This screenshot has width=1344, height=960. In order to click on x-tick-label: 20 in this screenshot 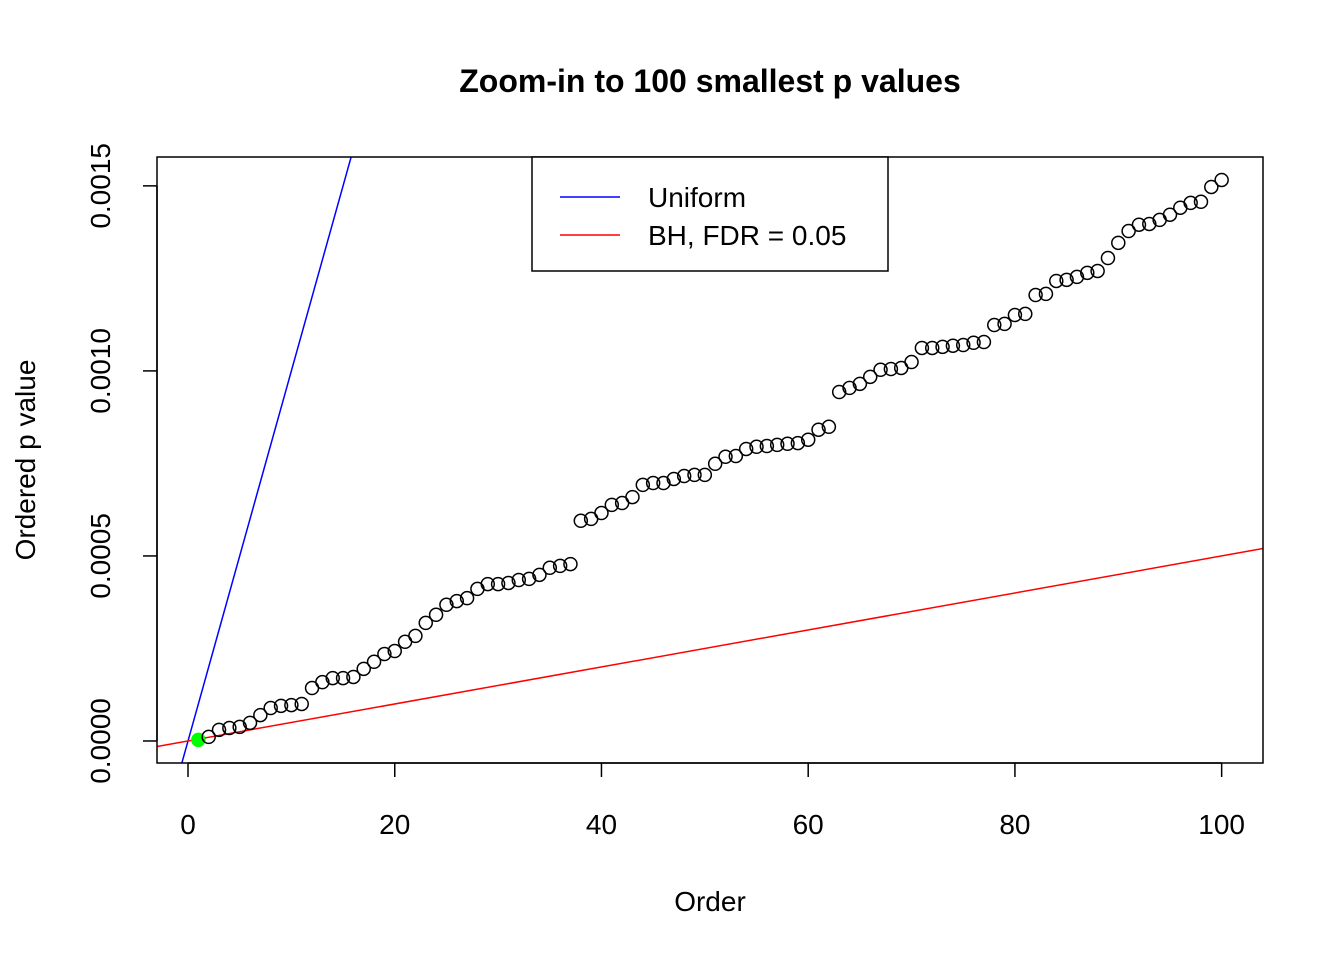, I will do `click(394, 824)`.